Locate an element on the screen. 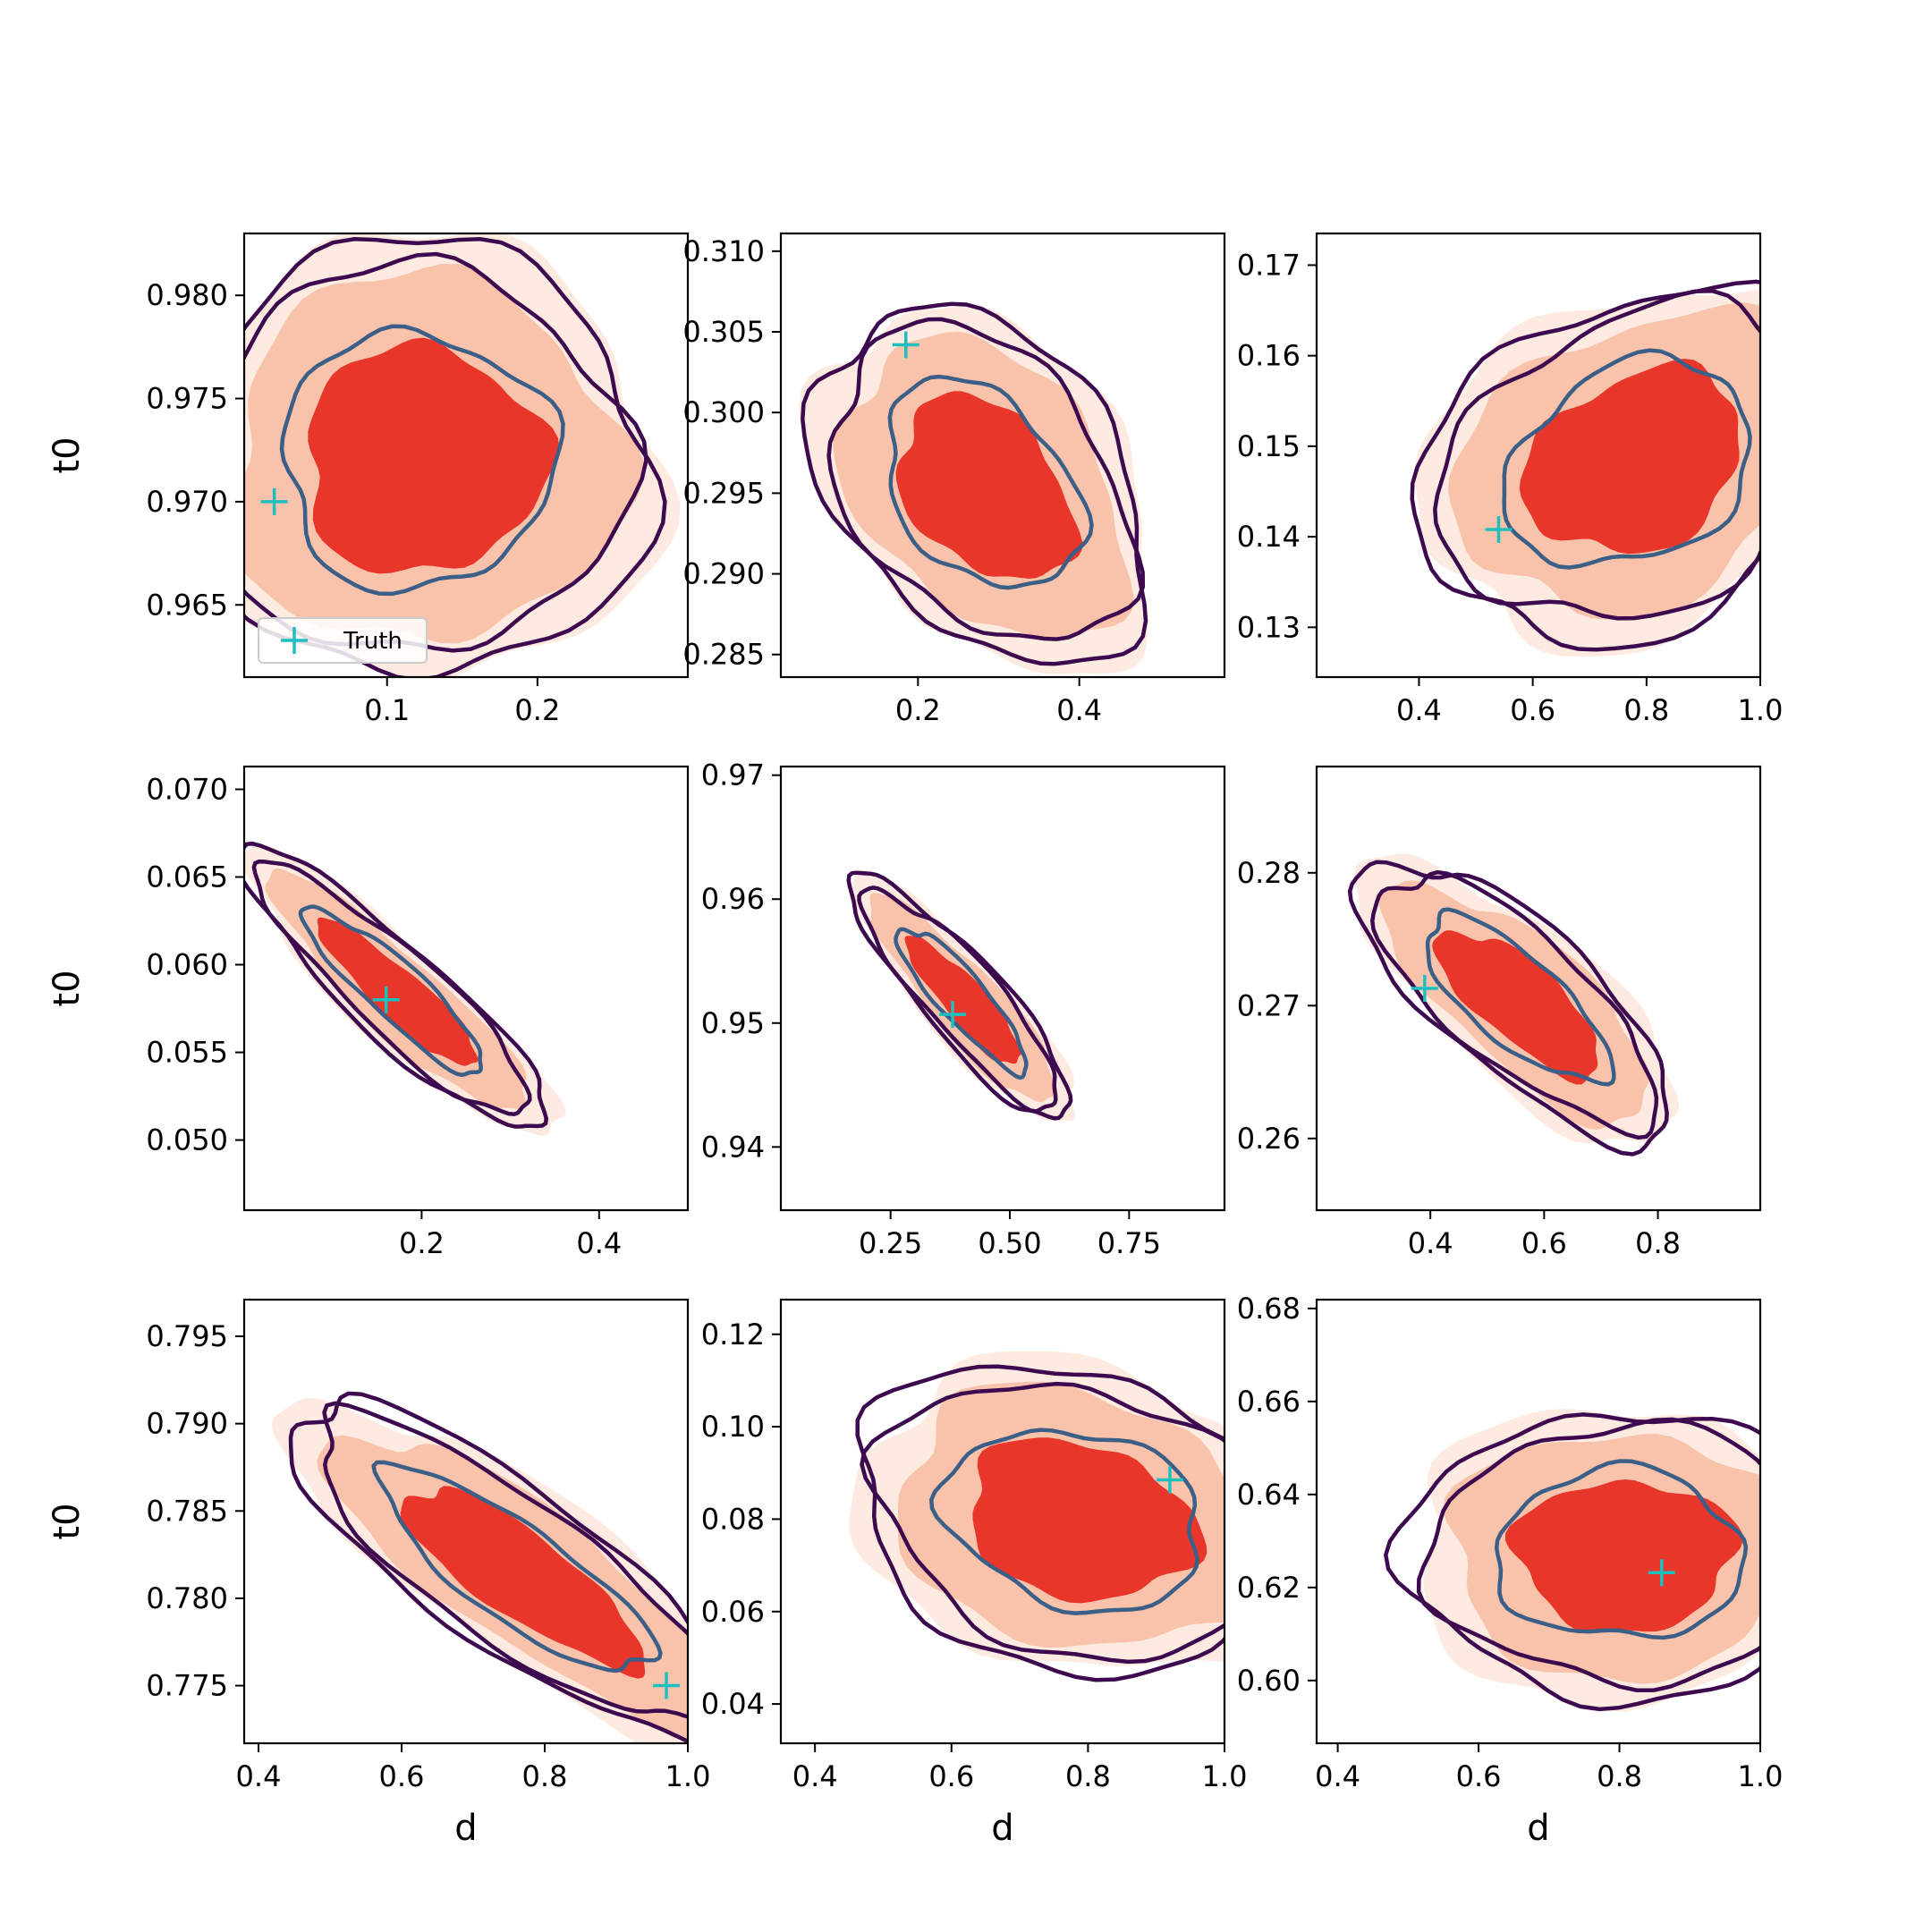 Image resolution: width=1932 pixels, height=1932 pixels. subplot-0-1: 0.2 0.4 0.285 0.290 0.295 0.300 0.305 0.310 is located at coordinates (954, 479).